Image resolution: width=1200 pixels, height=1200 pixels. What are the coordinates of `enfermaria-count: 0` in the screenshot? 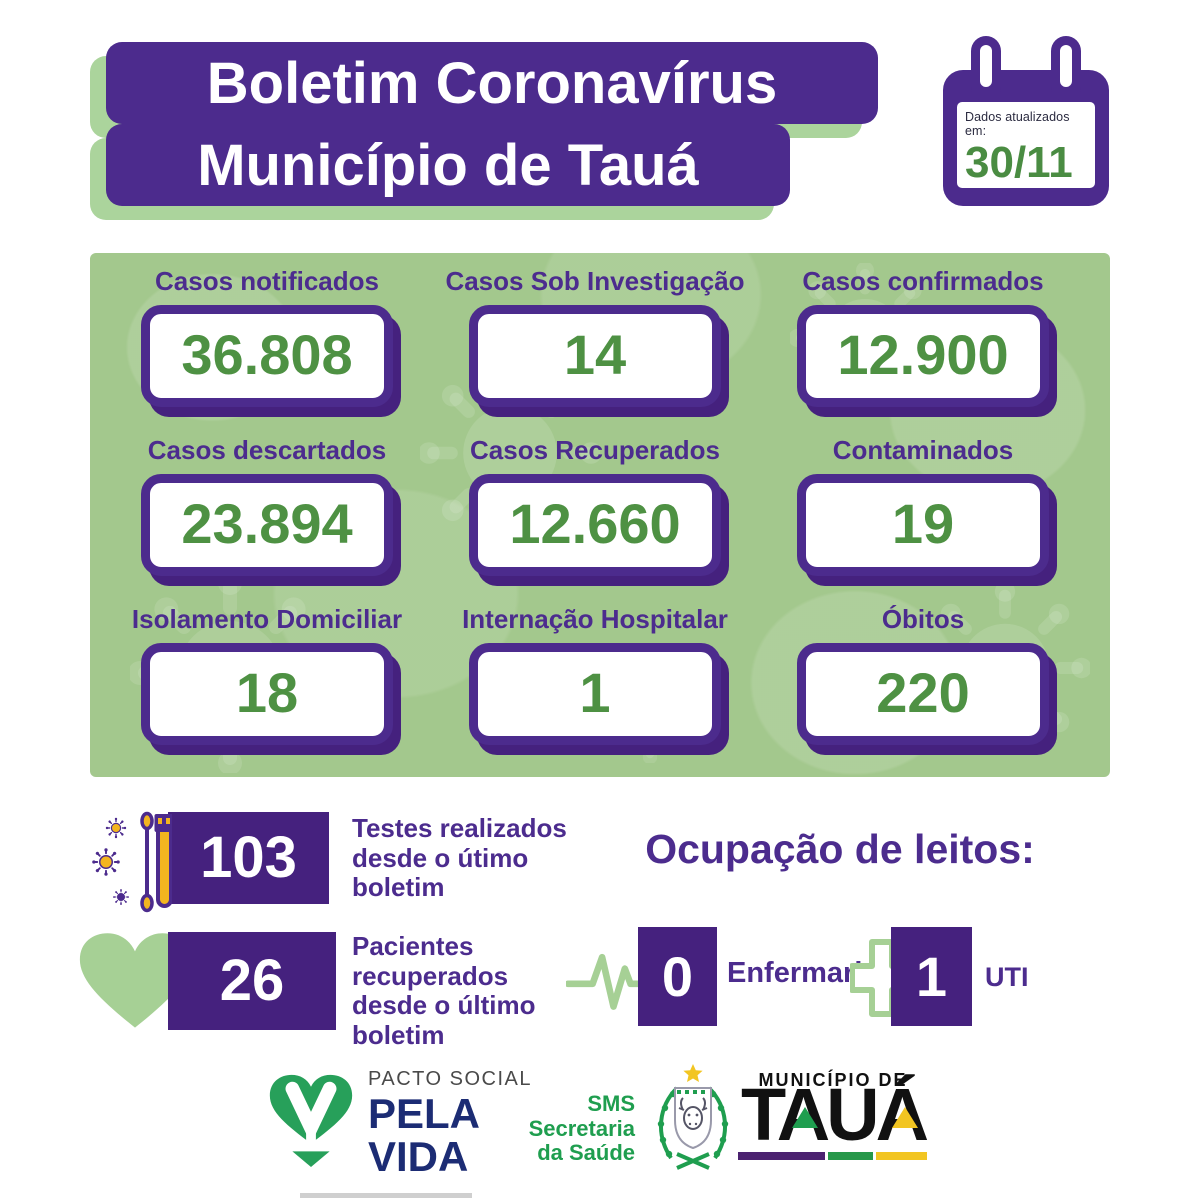 It's located at (677, 976).